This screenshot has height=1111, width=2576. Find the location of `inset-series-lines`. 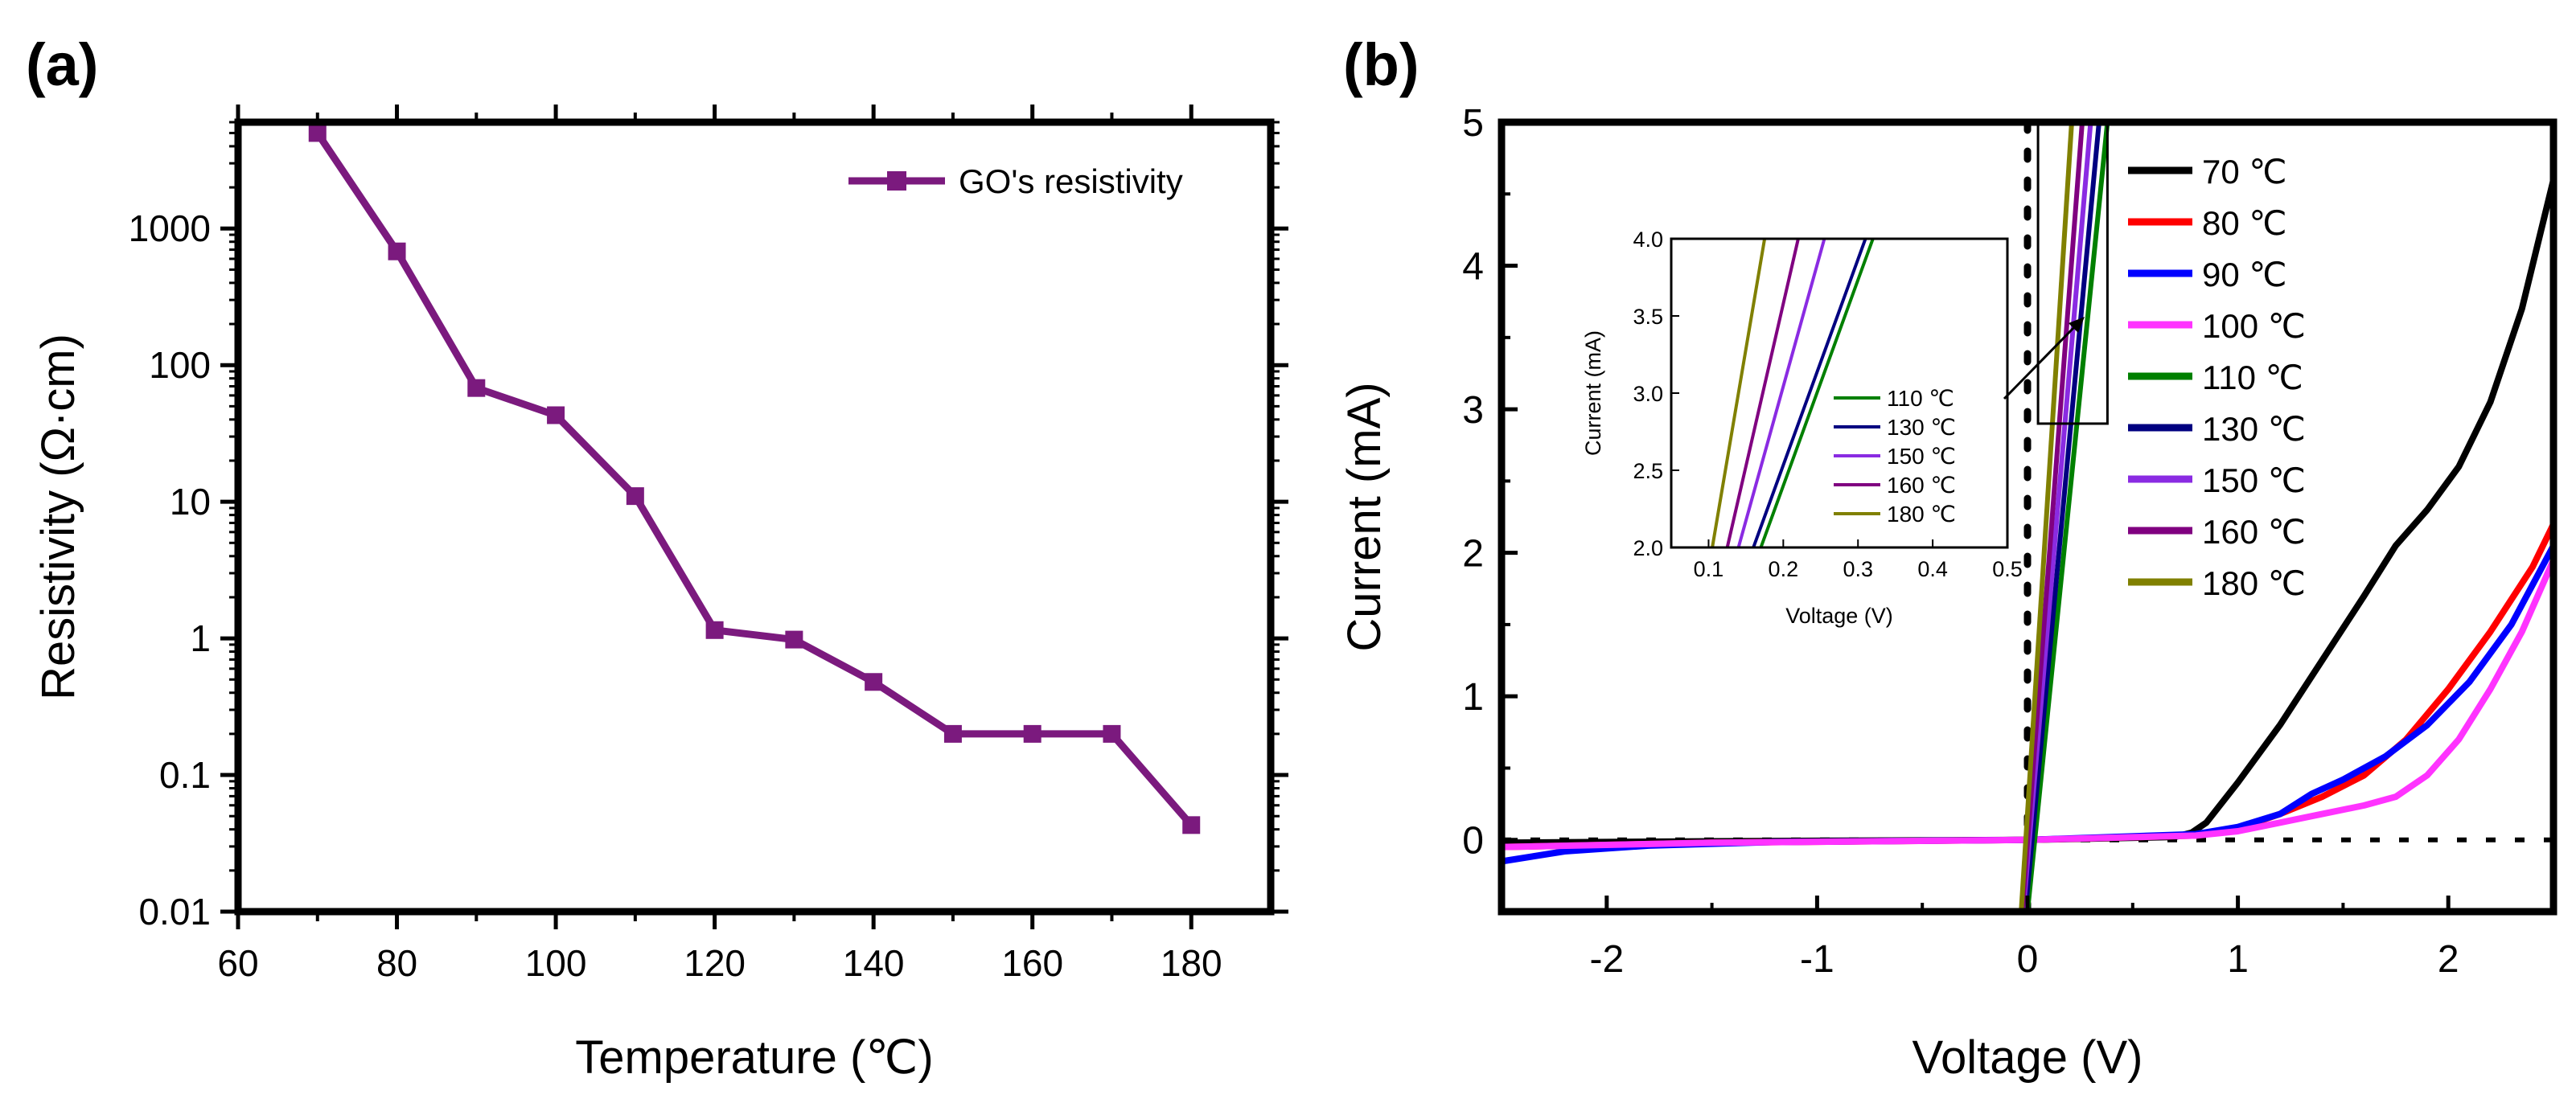

inset-series-lines is located at coordinates (1793, 393).